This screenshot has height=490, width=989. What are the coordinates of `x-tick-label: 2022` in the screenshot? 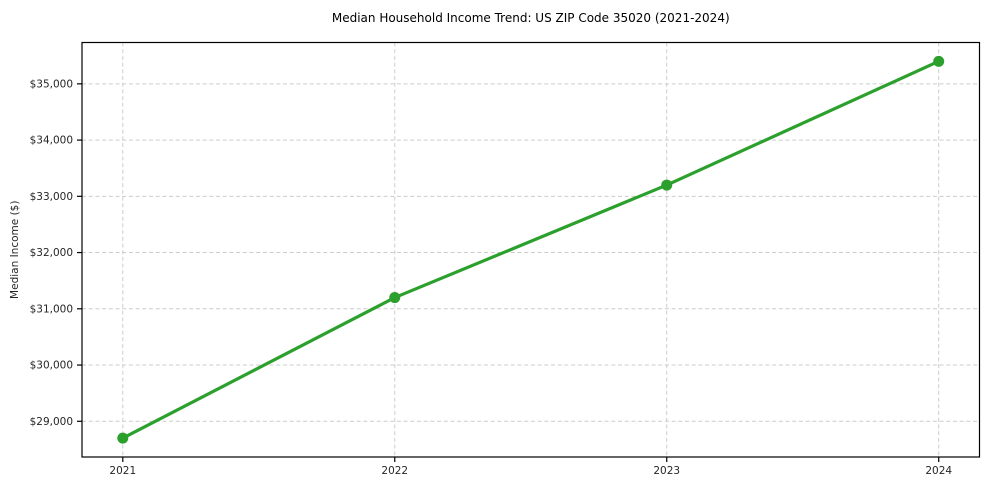 It's located at (394, 471).